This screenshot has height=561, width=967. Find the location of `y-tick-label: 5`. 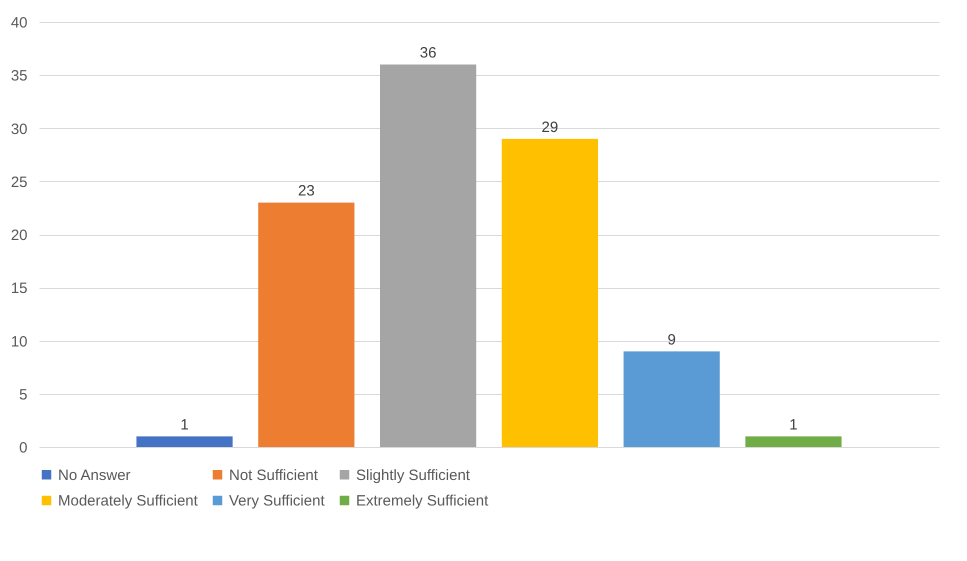

y-tick-label: 5 is located at coordinates (23, 395).